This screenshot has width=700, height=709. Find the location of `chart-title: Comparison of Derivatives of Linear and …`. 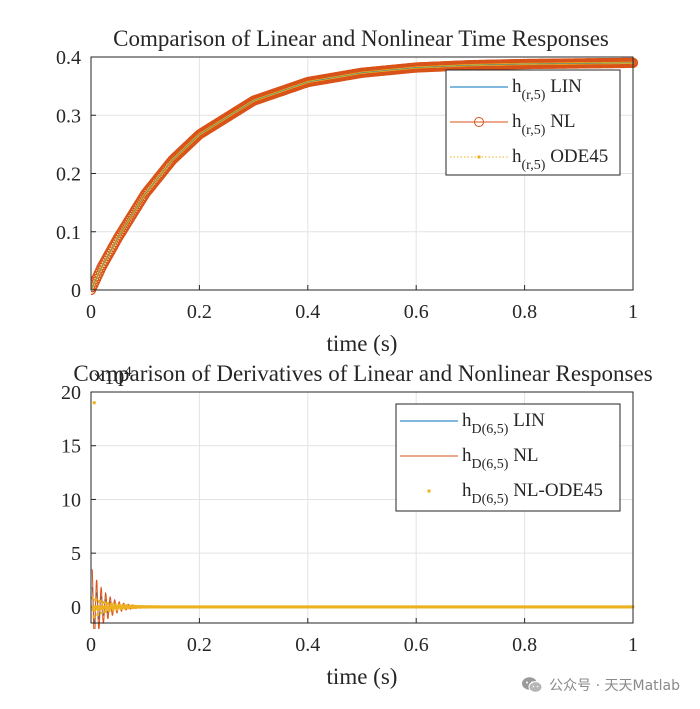

chart-title: Comparison of Derivatives of Linear and … is located at coordinates (362, 373).